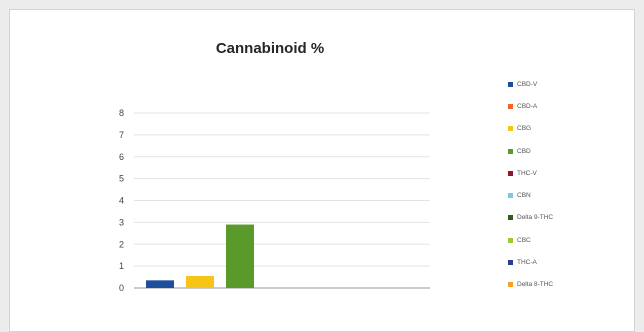 This screenshot has height=332, width=644. What do you see at coordinates (563, 285) in the screenshot?
I see `legend-item: Delta 8-THC` at bounding box center [563, 285].